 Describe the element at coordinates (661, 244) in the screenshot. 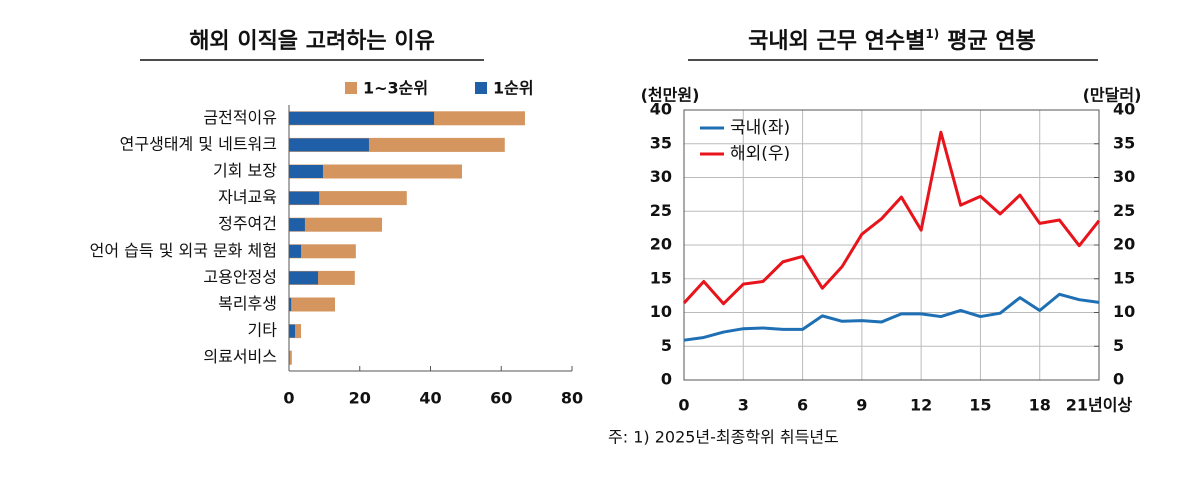

I see `y-tick-label: 20` at that location.